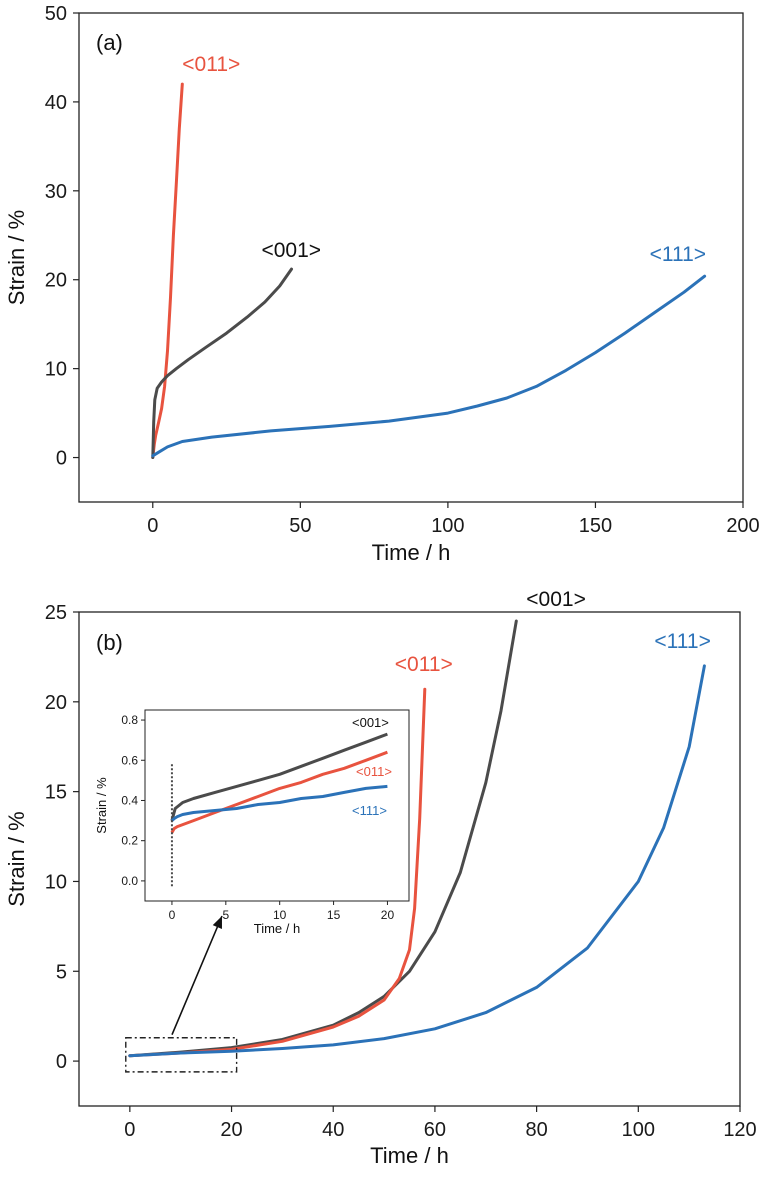  What do you see at coordinates (56, 192) in the screenshot?
I see `y-tick-label: 30` at bounding box center [56, 192].